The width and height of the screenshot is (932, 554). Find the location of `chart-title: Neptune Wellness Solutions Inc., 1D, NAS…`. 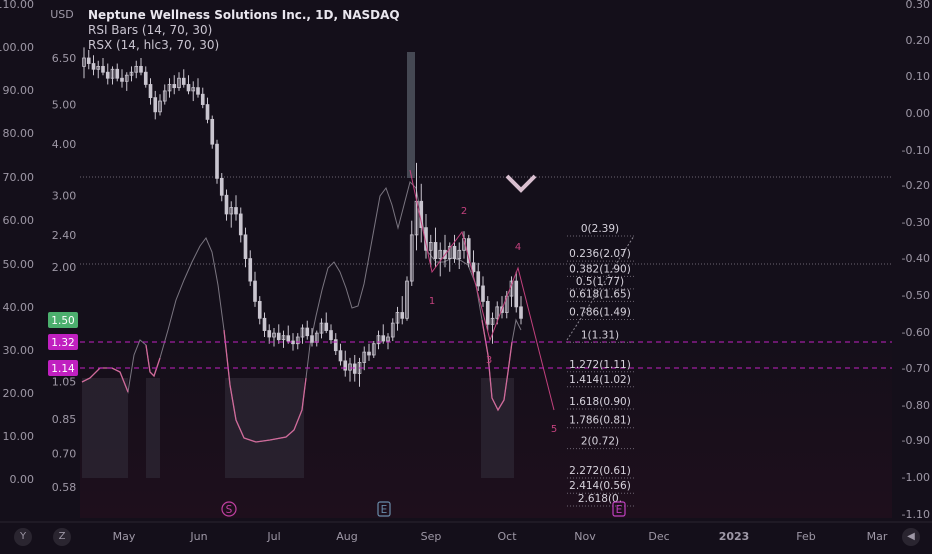

chart-title: Neptune Wellness Solutions Inc., 1D, NAS… is located at coordinates (244, 15).